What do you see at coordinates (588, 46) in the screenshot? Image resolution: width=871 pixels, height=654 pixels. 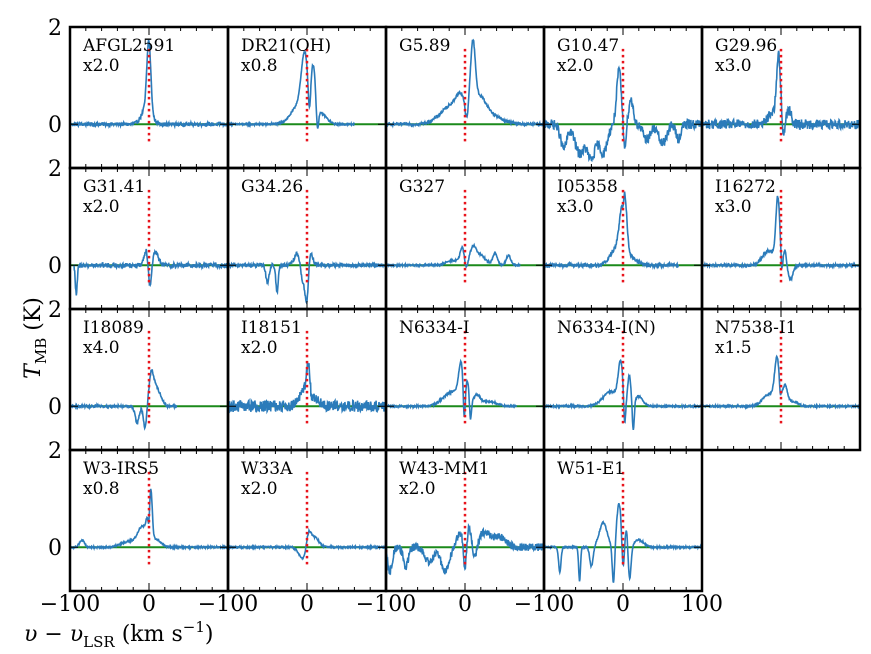 I see `source-name-label: G10.47` at bounding box center [588, 46].